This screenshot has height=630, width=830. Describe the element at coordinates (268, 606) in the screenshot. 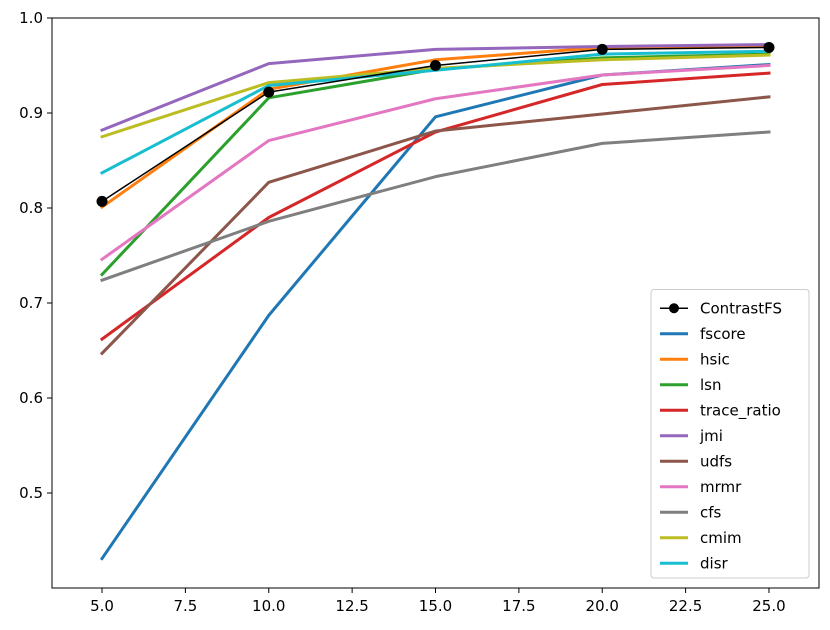

I see `x-tick-label: 10.0` at that location.